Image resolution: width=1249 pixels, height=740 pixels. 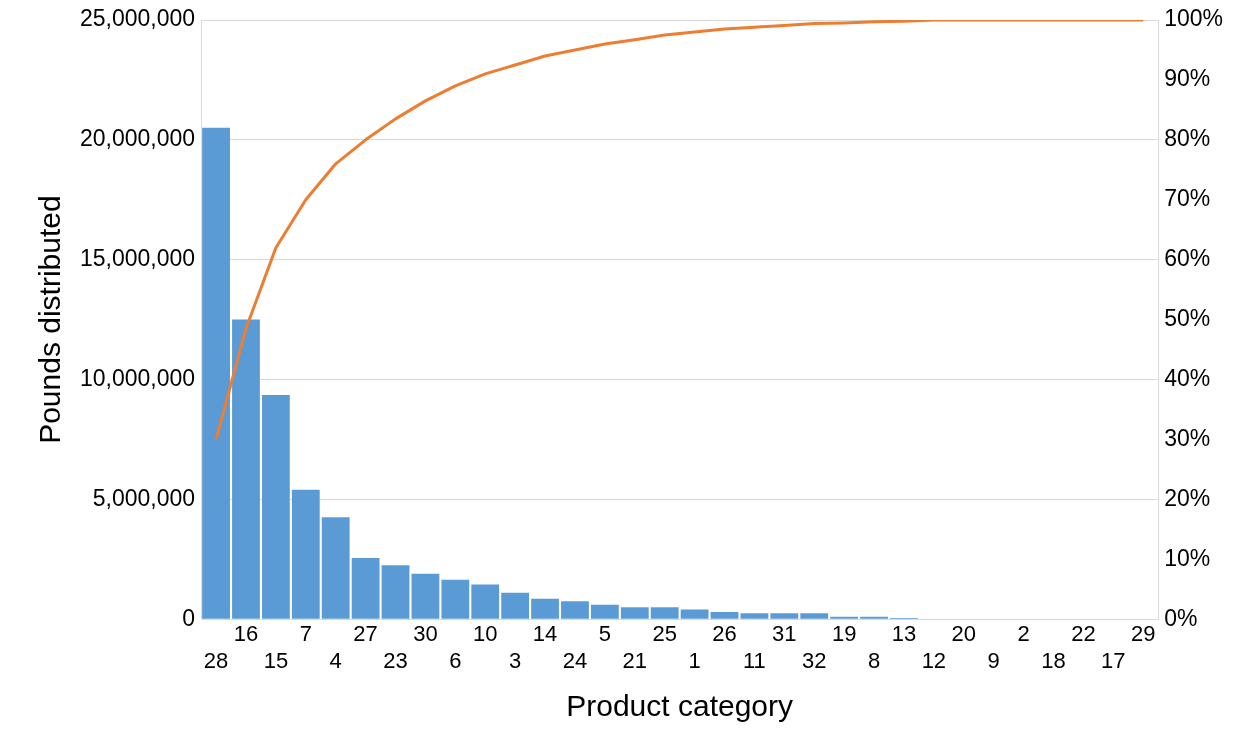 What do you see at coordinates (1187, 198) in the screenshot?
I see `y2-tick-label: 70%` at bounding box center [1187, 198].